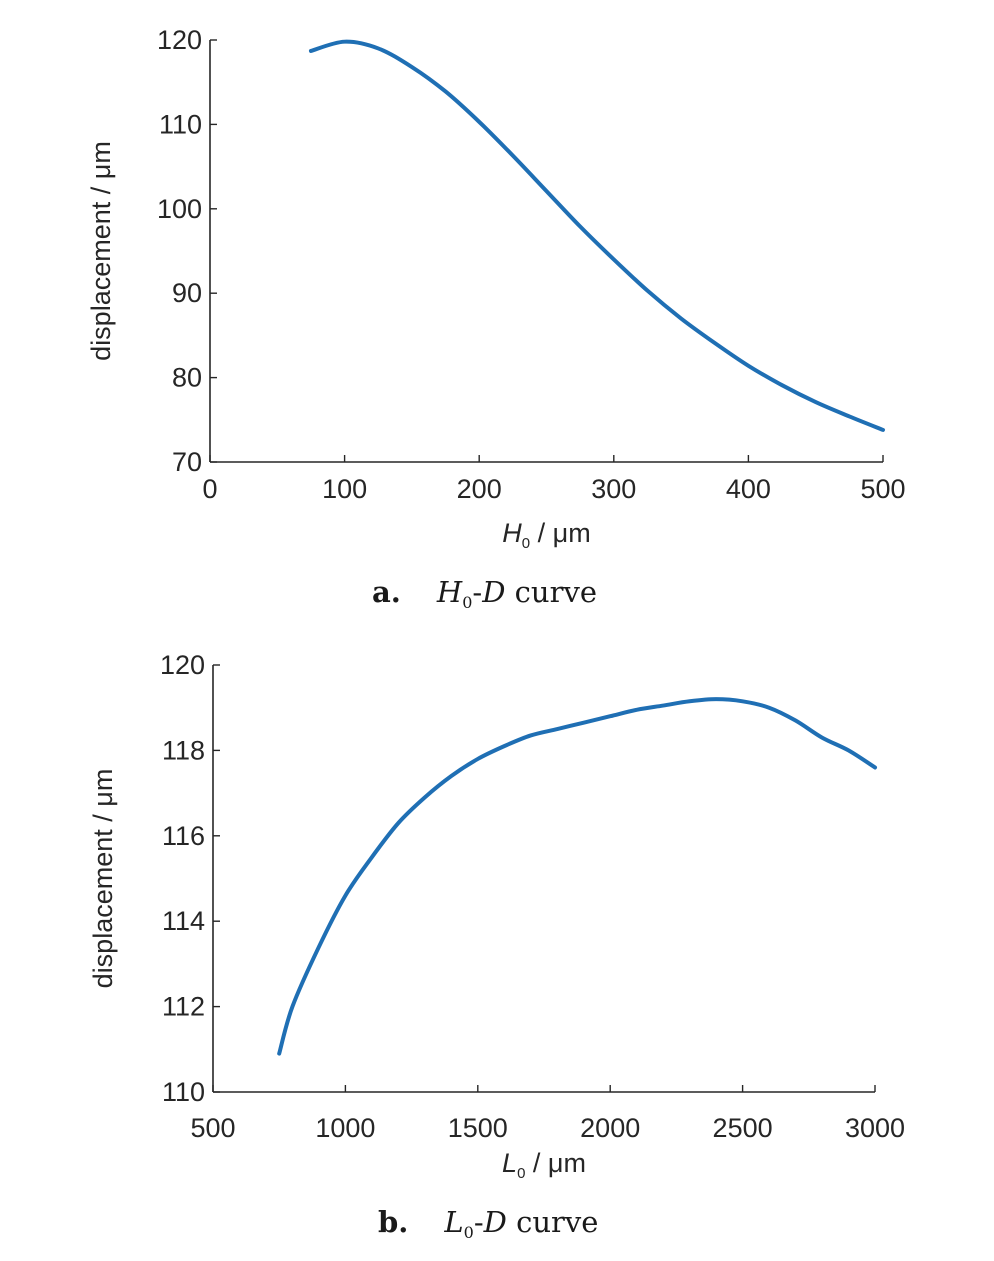 The height and width of the screenshot is (1261, 994). What do you see at coordinates (209, 489) in the screenshot?
I see `x-tick-label: 0` at bounding box center [209, 489].